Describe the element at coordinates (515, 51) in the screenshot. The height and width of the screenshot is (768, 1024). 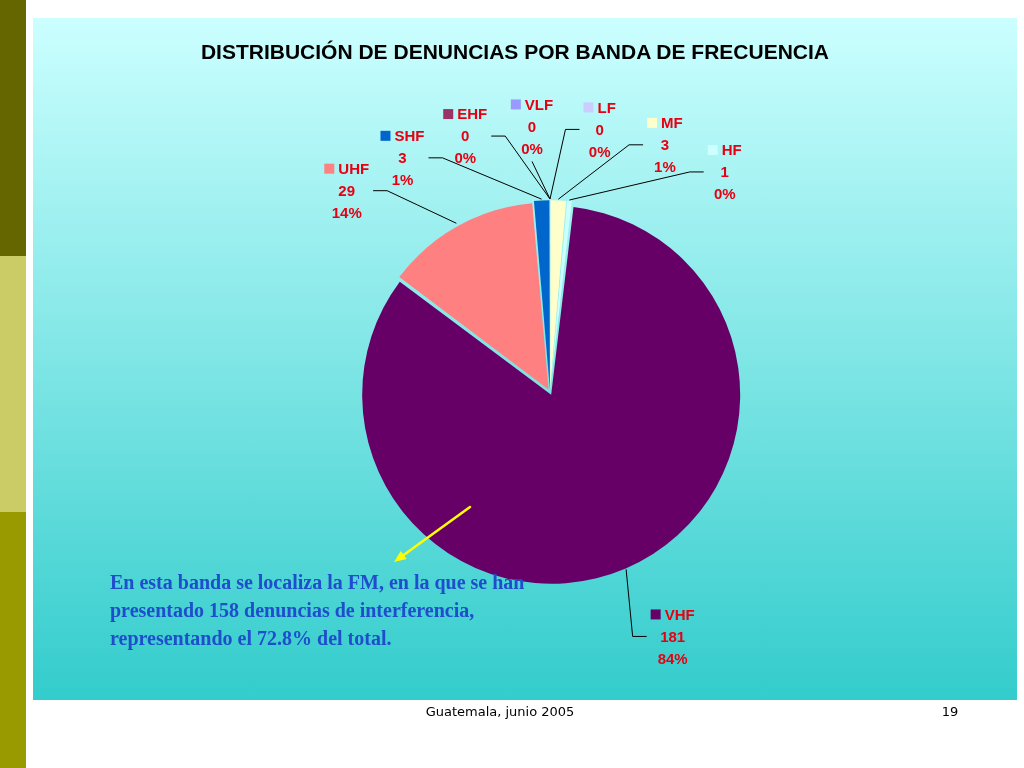
I see `chart-title: DISTRIBUCIÓN DE DENUNCIAS POR BANDA DE FRECUENCIA` at that location.